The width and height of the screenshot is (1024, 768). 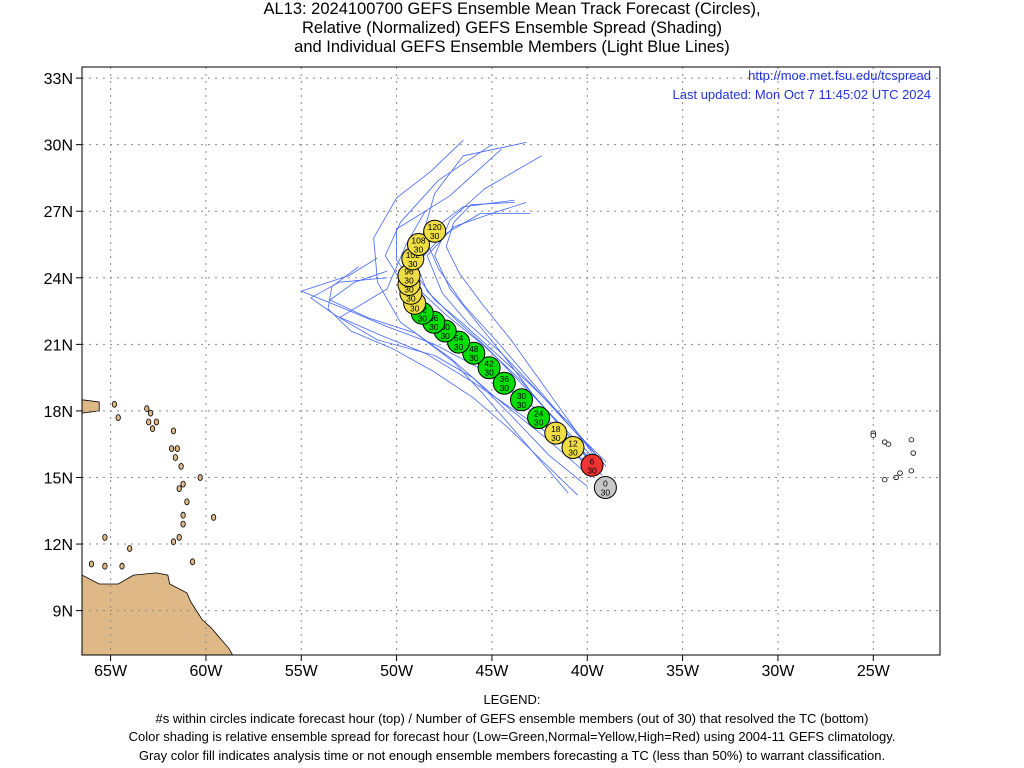 I want to click on forecast-hour-label: 96, so click(x=409, y=272).